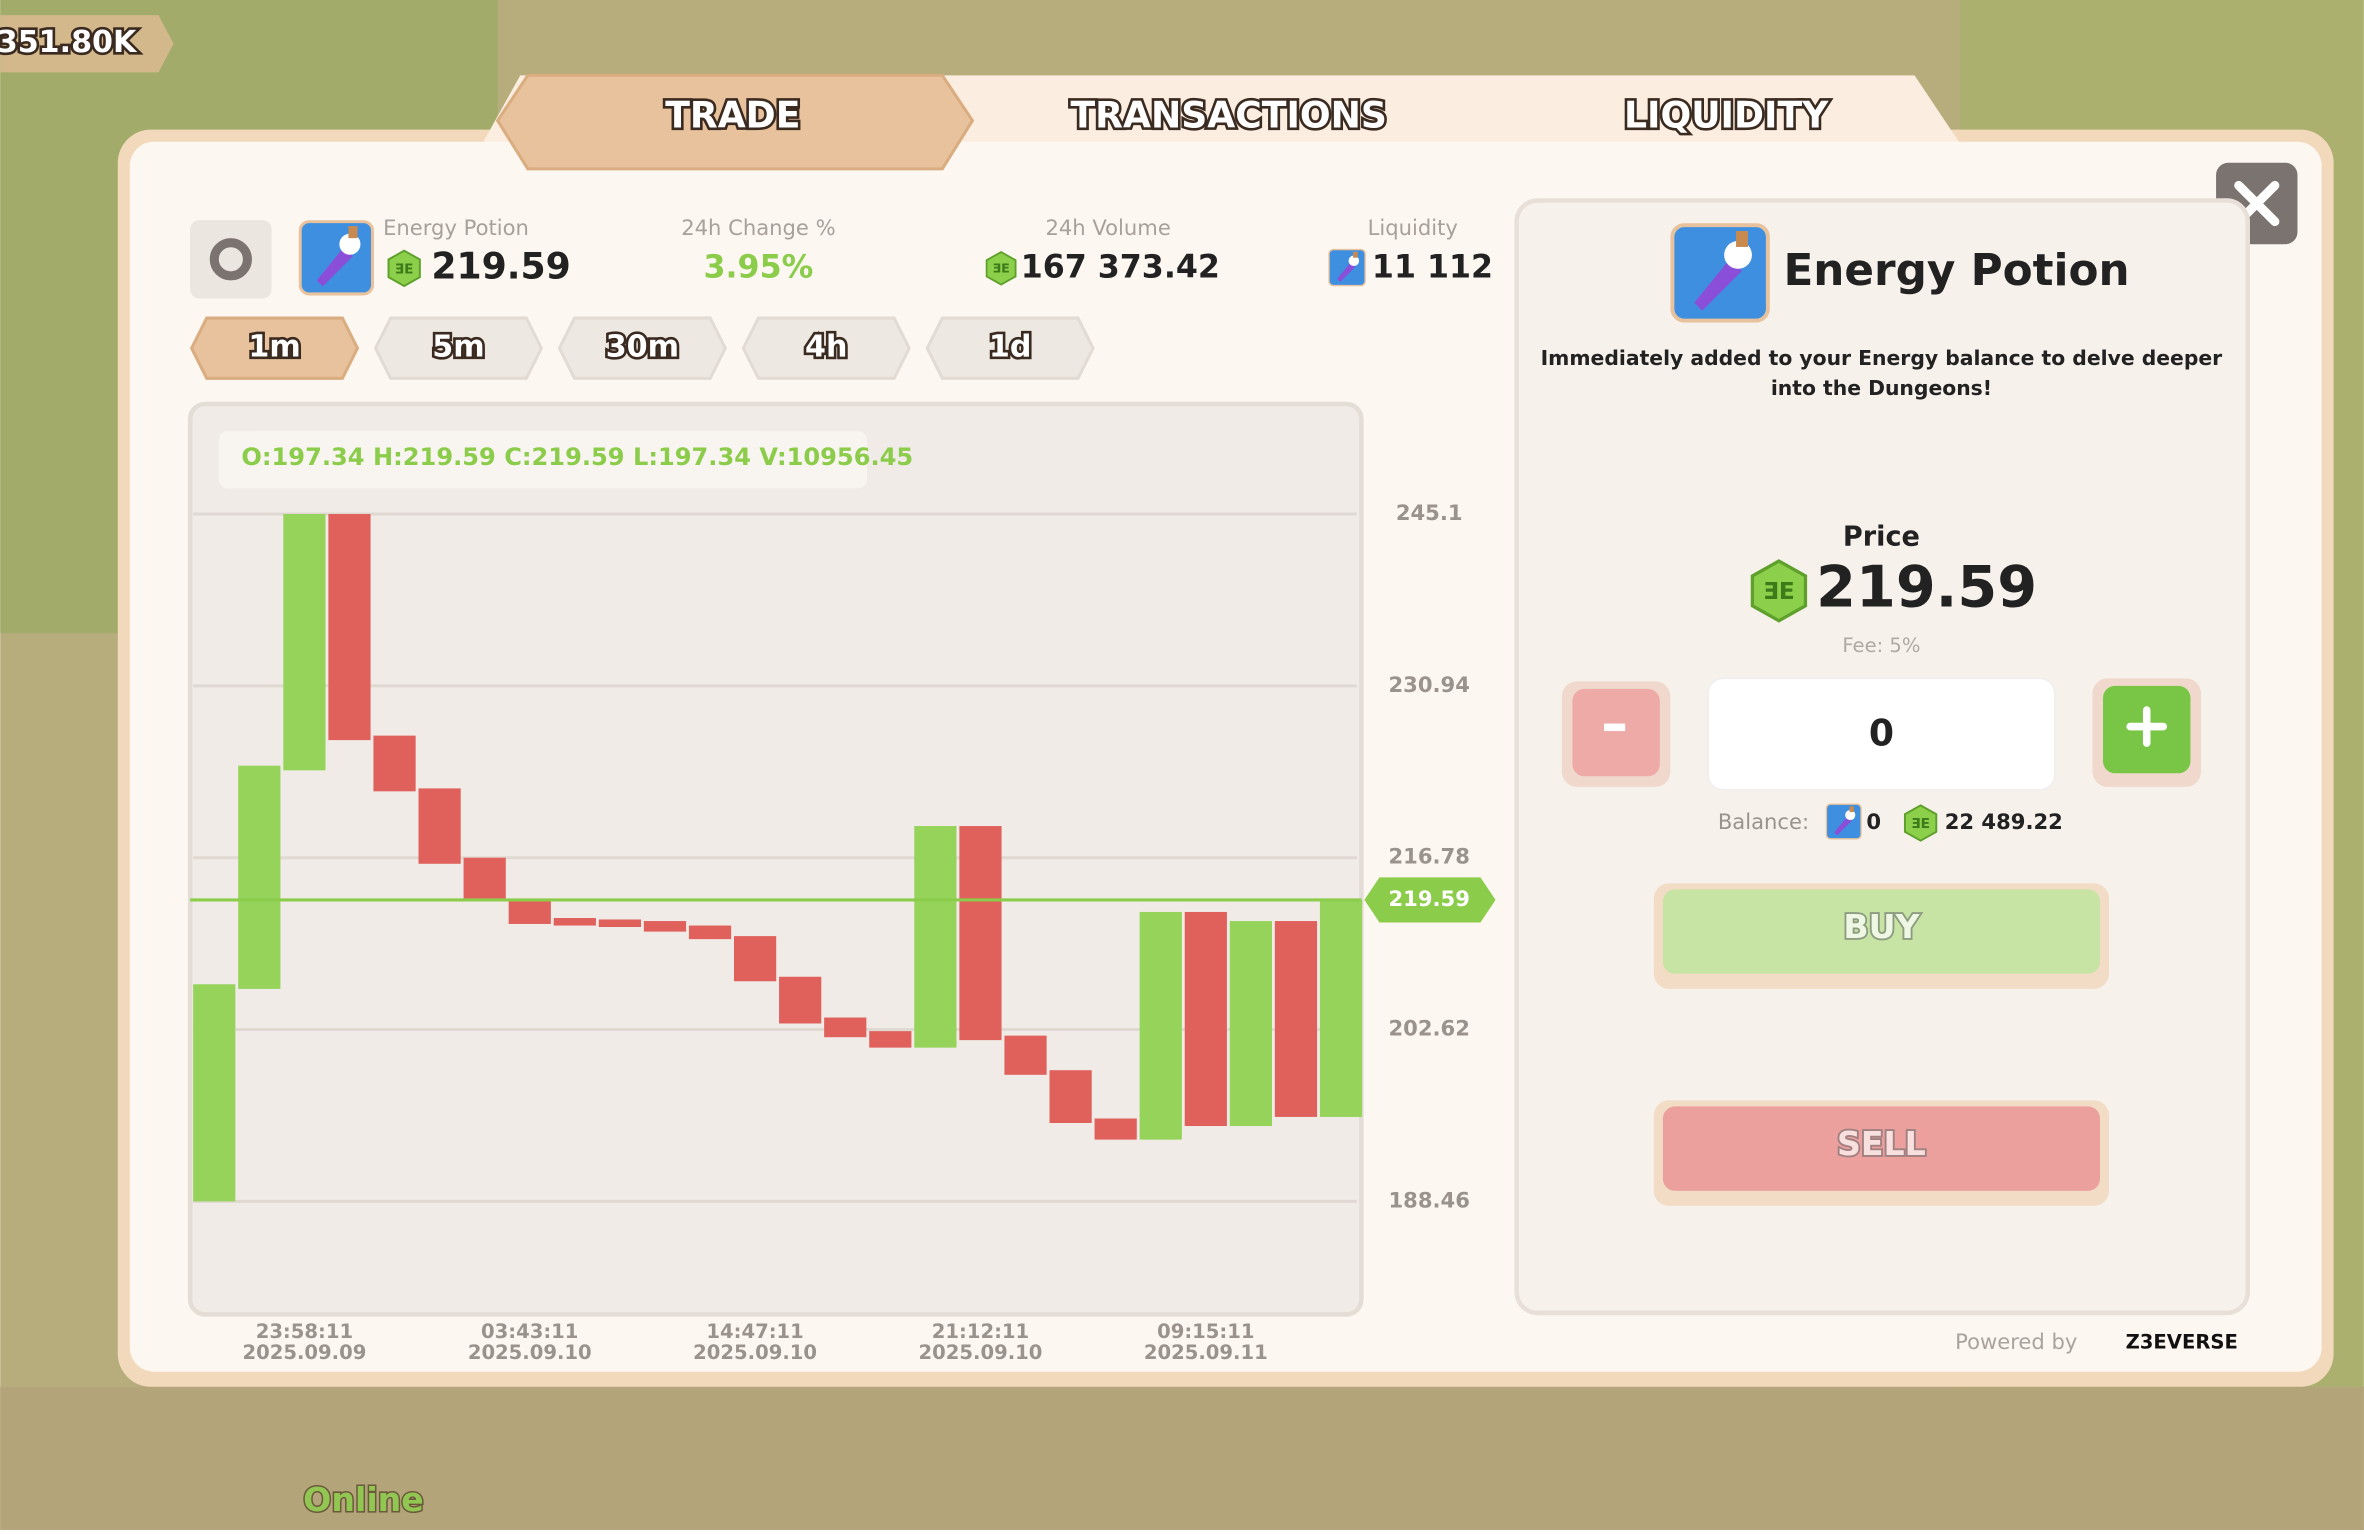  I want to click on price-tag-label: 219.59, so click(1429, 898).